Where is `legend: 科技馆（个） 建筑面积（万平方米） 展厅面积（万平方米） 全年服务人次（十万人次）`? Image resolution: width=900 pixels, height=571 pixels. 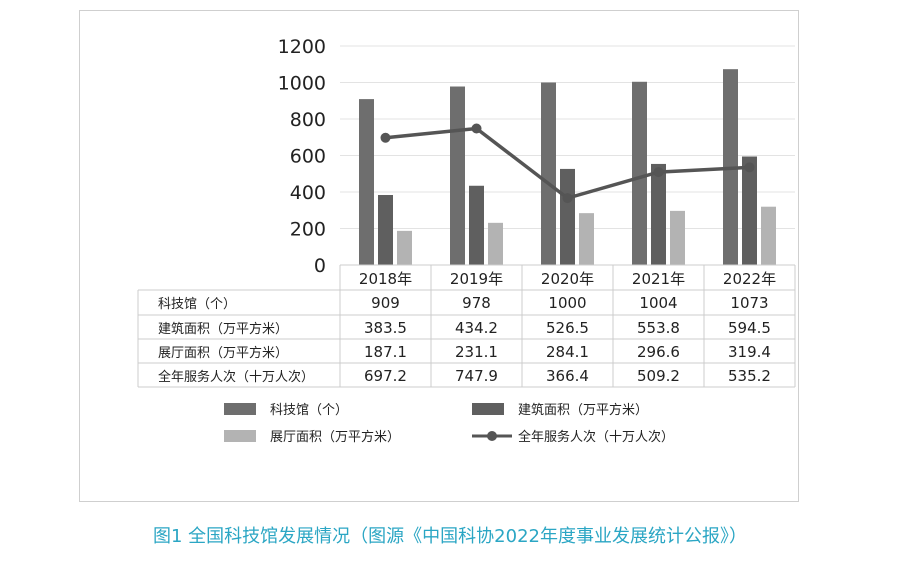
legend: 科技馆（个） 建筑面积（万平方米） 展厅面积（万平方米） 全年服务人次（十万人次） is located at coordinates (449, 423).